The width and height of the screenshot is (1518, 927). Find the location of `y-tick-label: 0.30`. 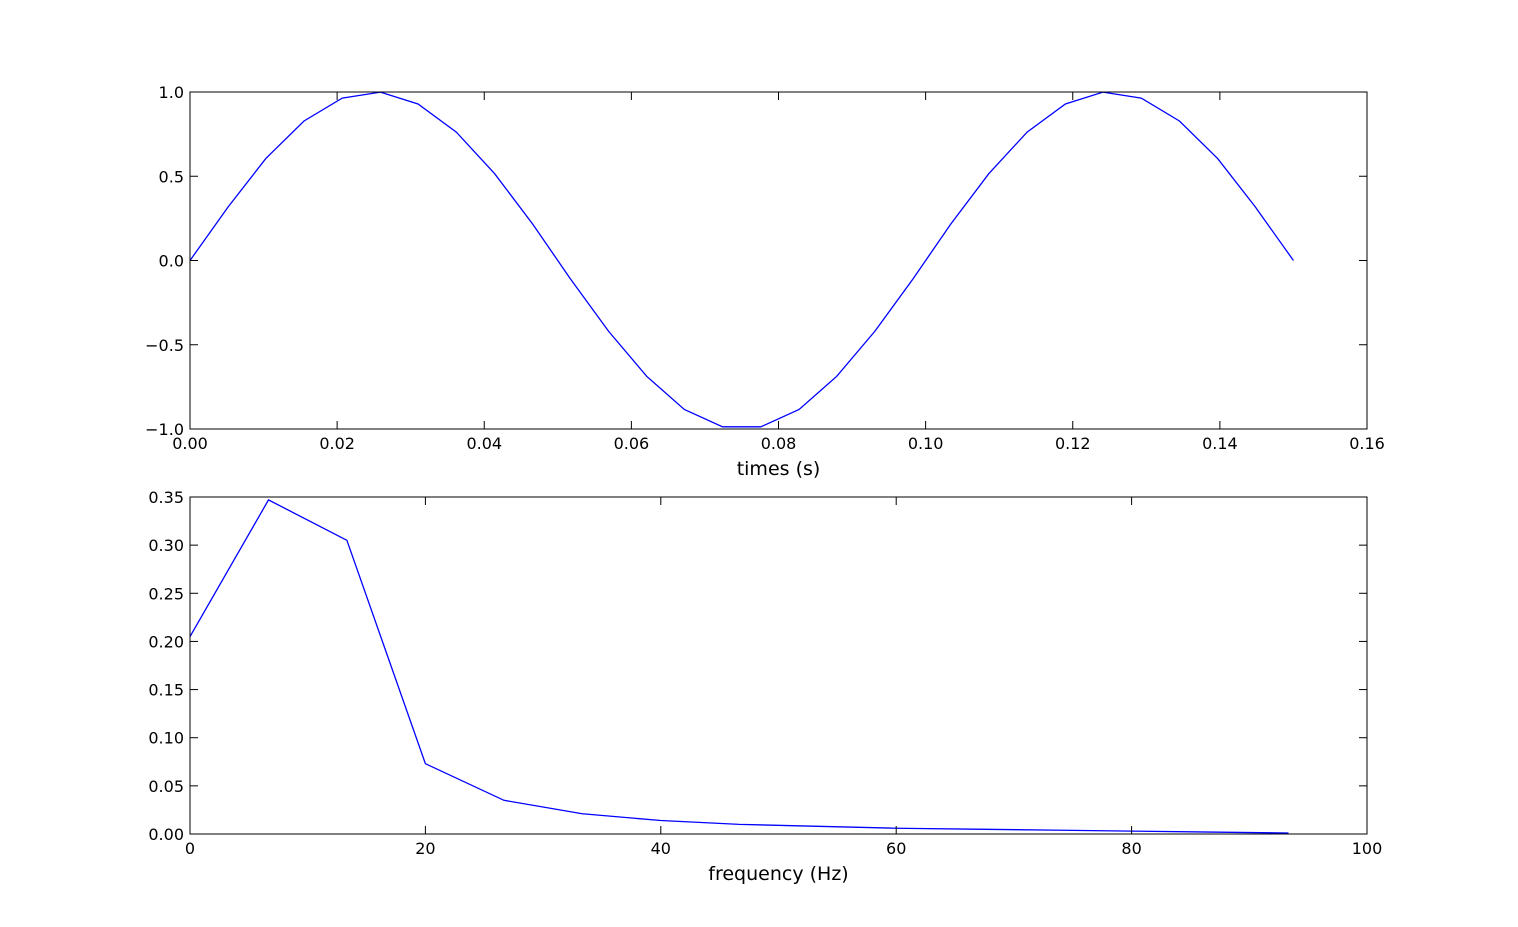

y-tick-label: 0.30 is located at coordinates (166, 545).